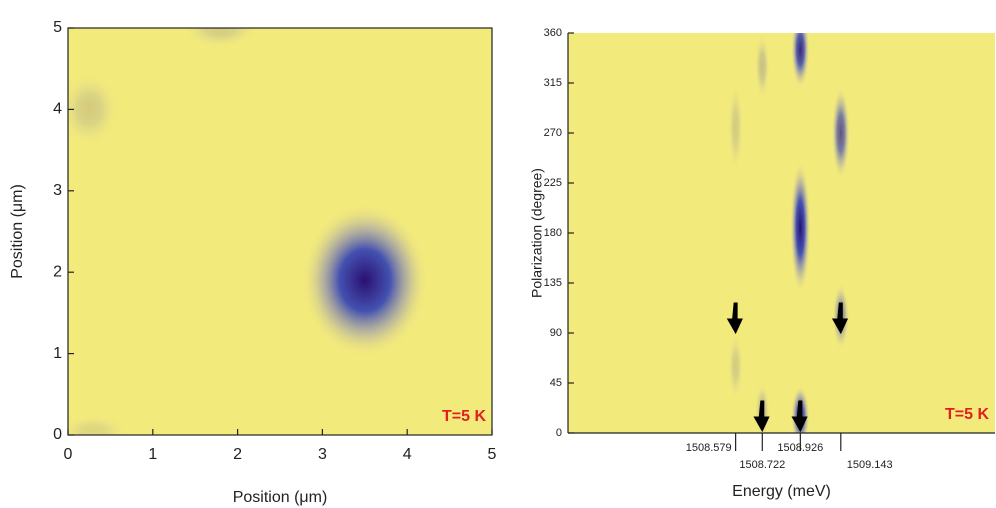 The height and width of the screenshot is (508, 996). I want to click on y-tick-label: 1, so click(57, 353).